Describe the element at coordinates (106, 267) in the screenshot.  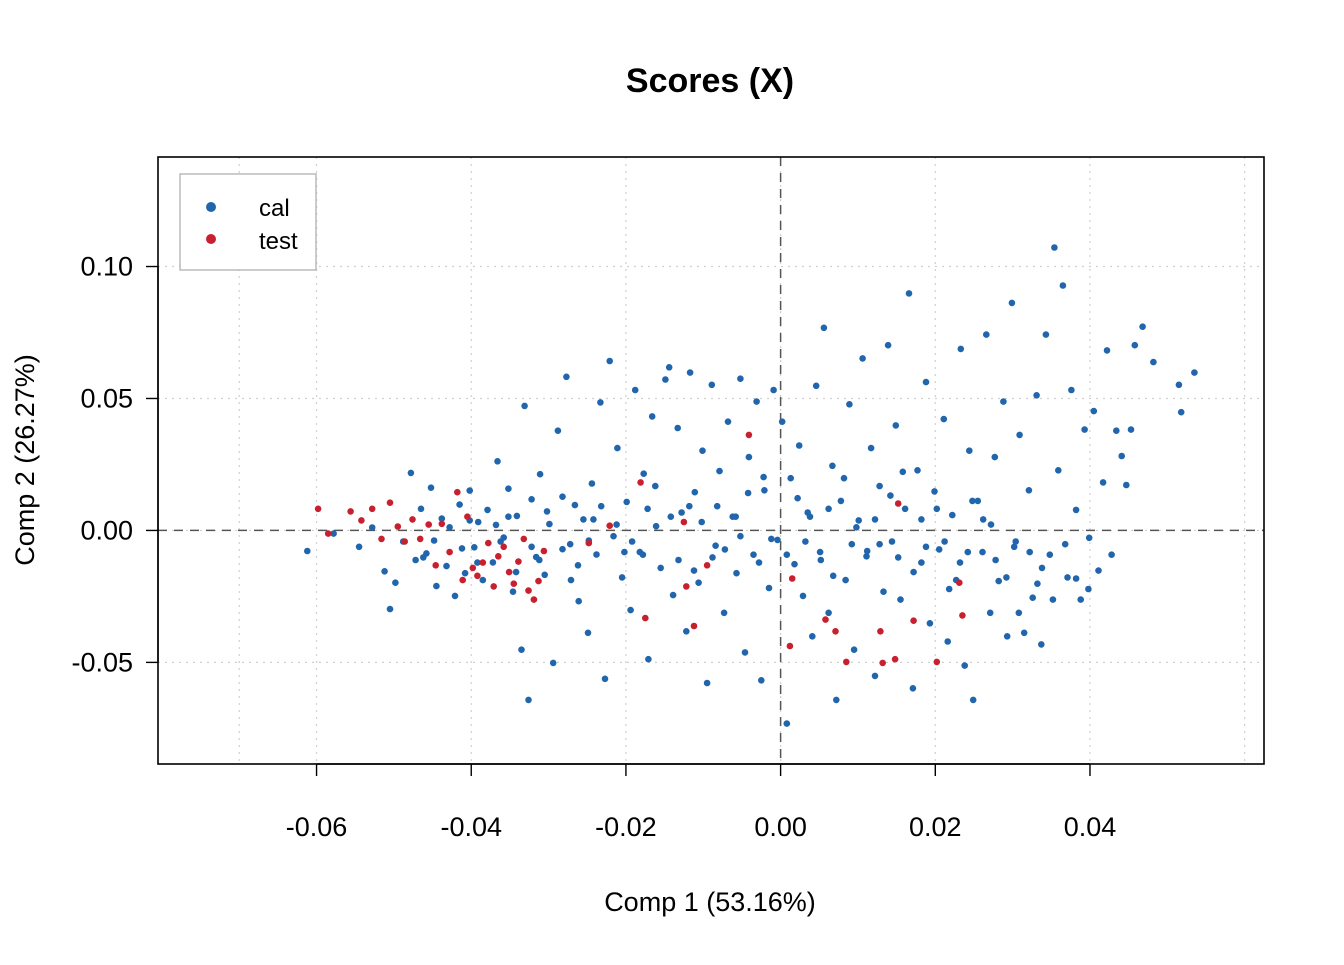
I see `y-tick-label: 0.10` at that location.